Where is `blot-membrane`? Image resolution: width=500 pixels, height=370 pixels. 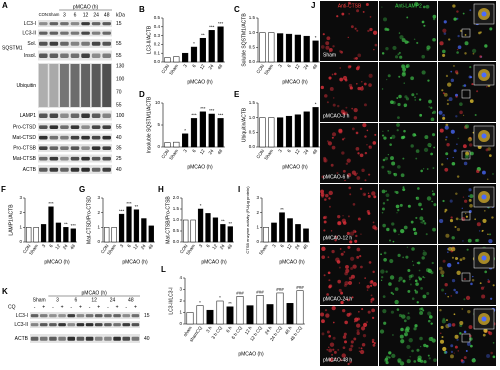 blot-membrane is located at coordinates (85, 315).